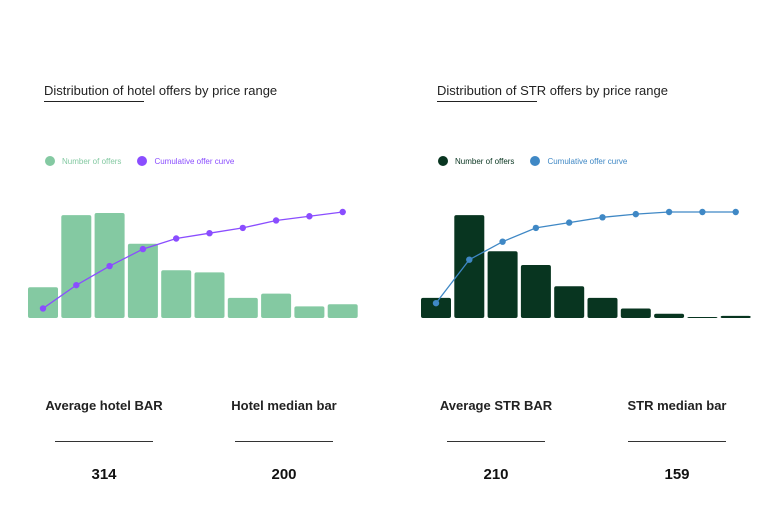 This screenshot has height=512, width=768. I want to click on str-offers-chart, so click(586, 263).